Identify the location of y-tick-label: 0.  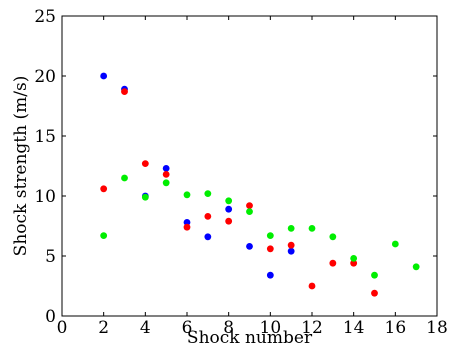
(50, 317).